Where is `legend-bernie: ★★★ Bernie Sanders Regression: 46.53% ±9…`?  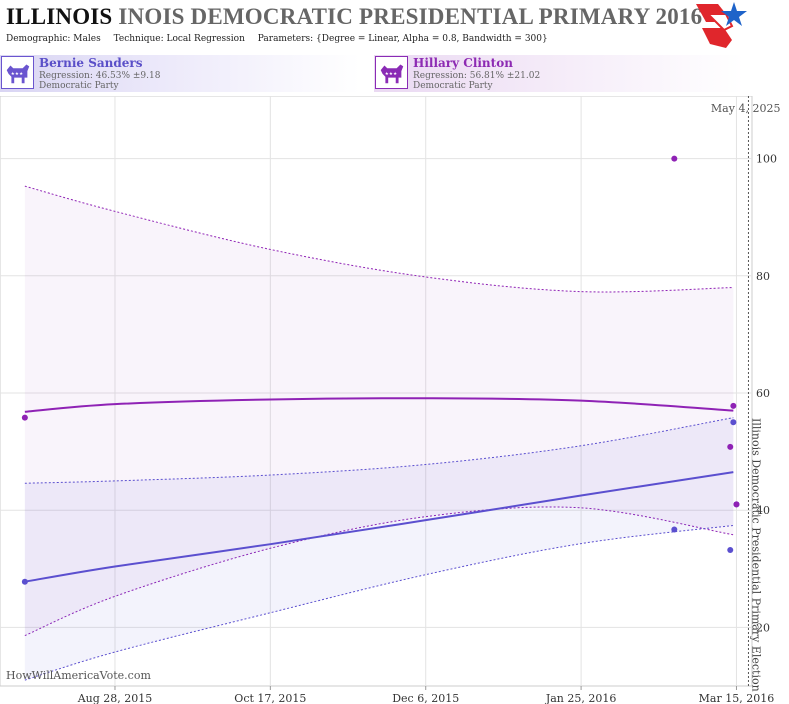
legend-bernie: ★★★ Bernie Sanders Regression: 46.53% ±9… is located at coordinates (180, 73).